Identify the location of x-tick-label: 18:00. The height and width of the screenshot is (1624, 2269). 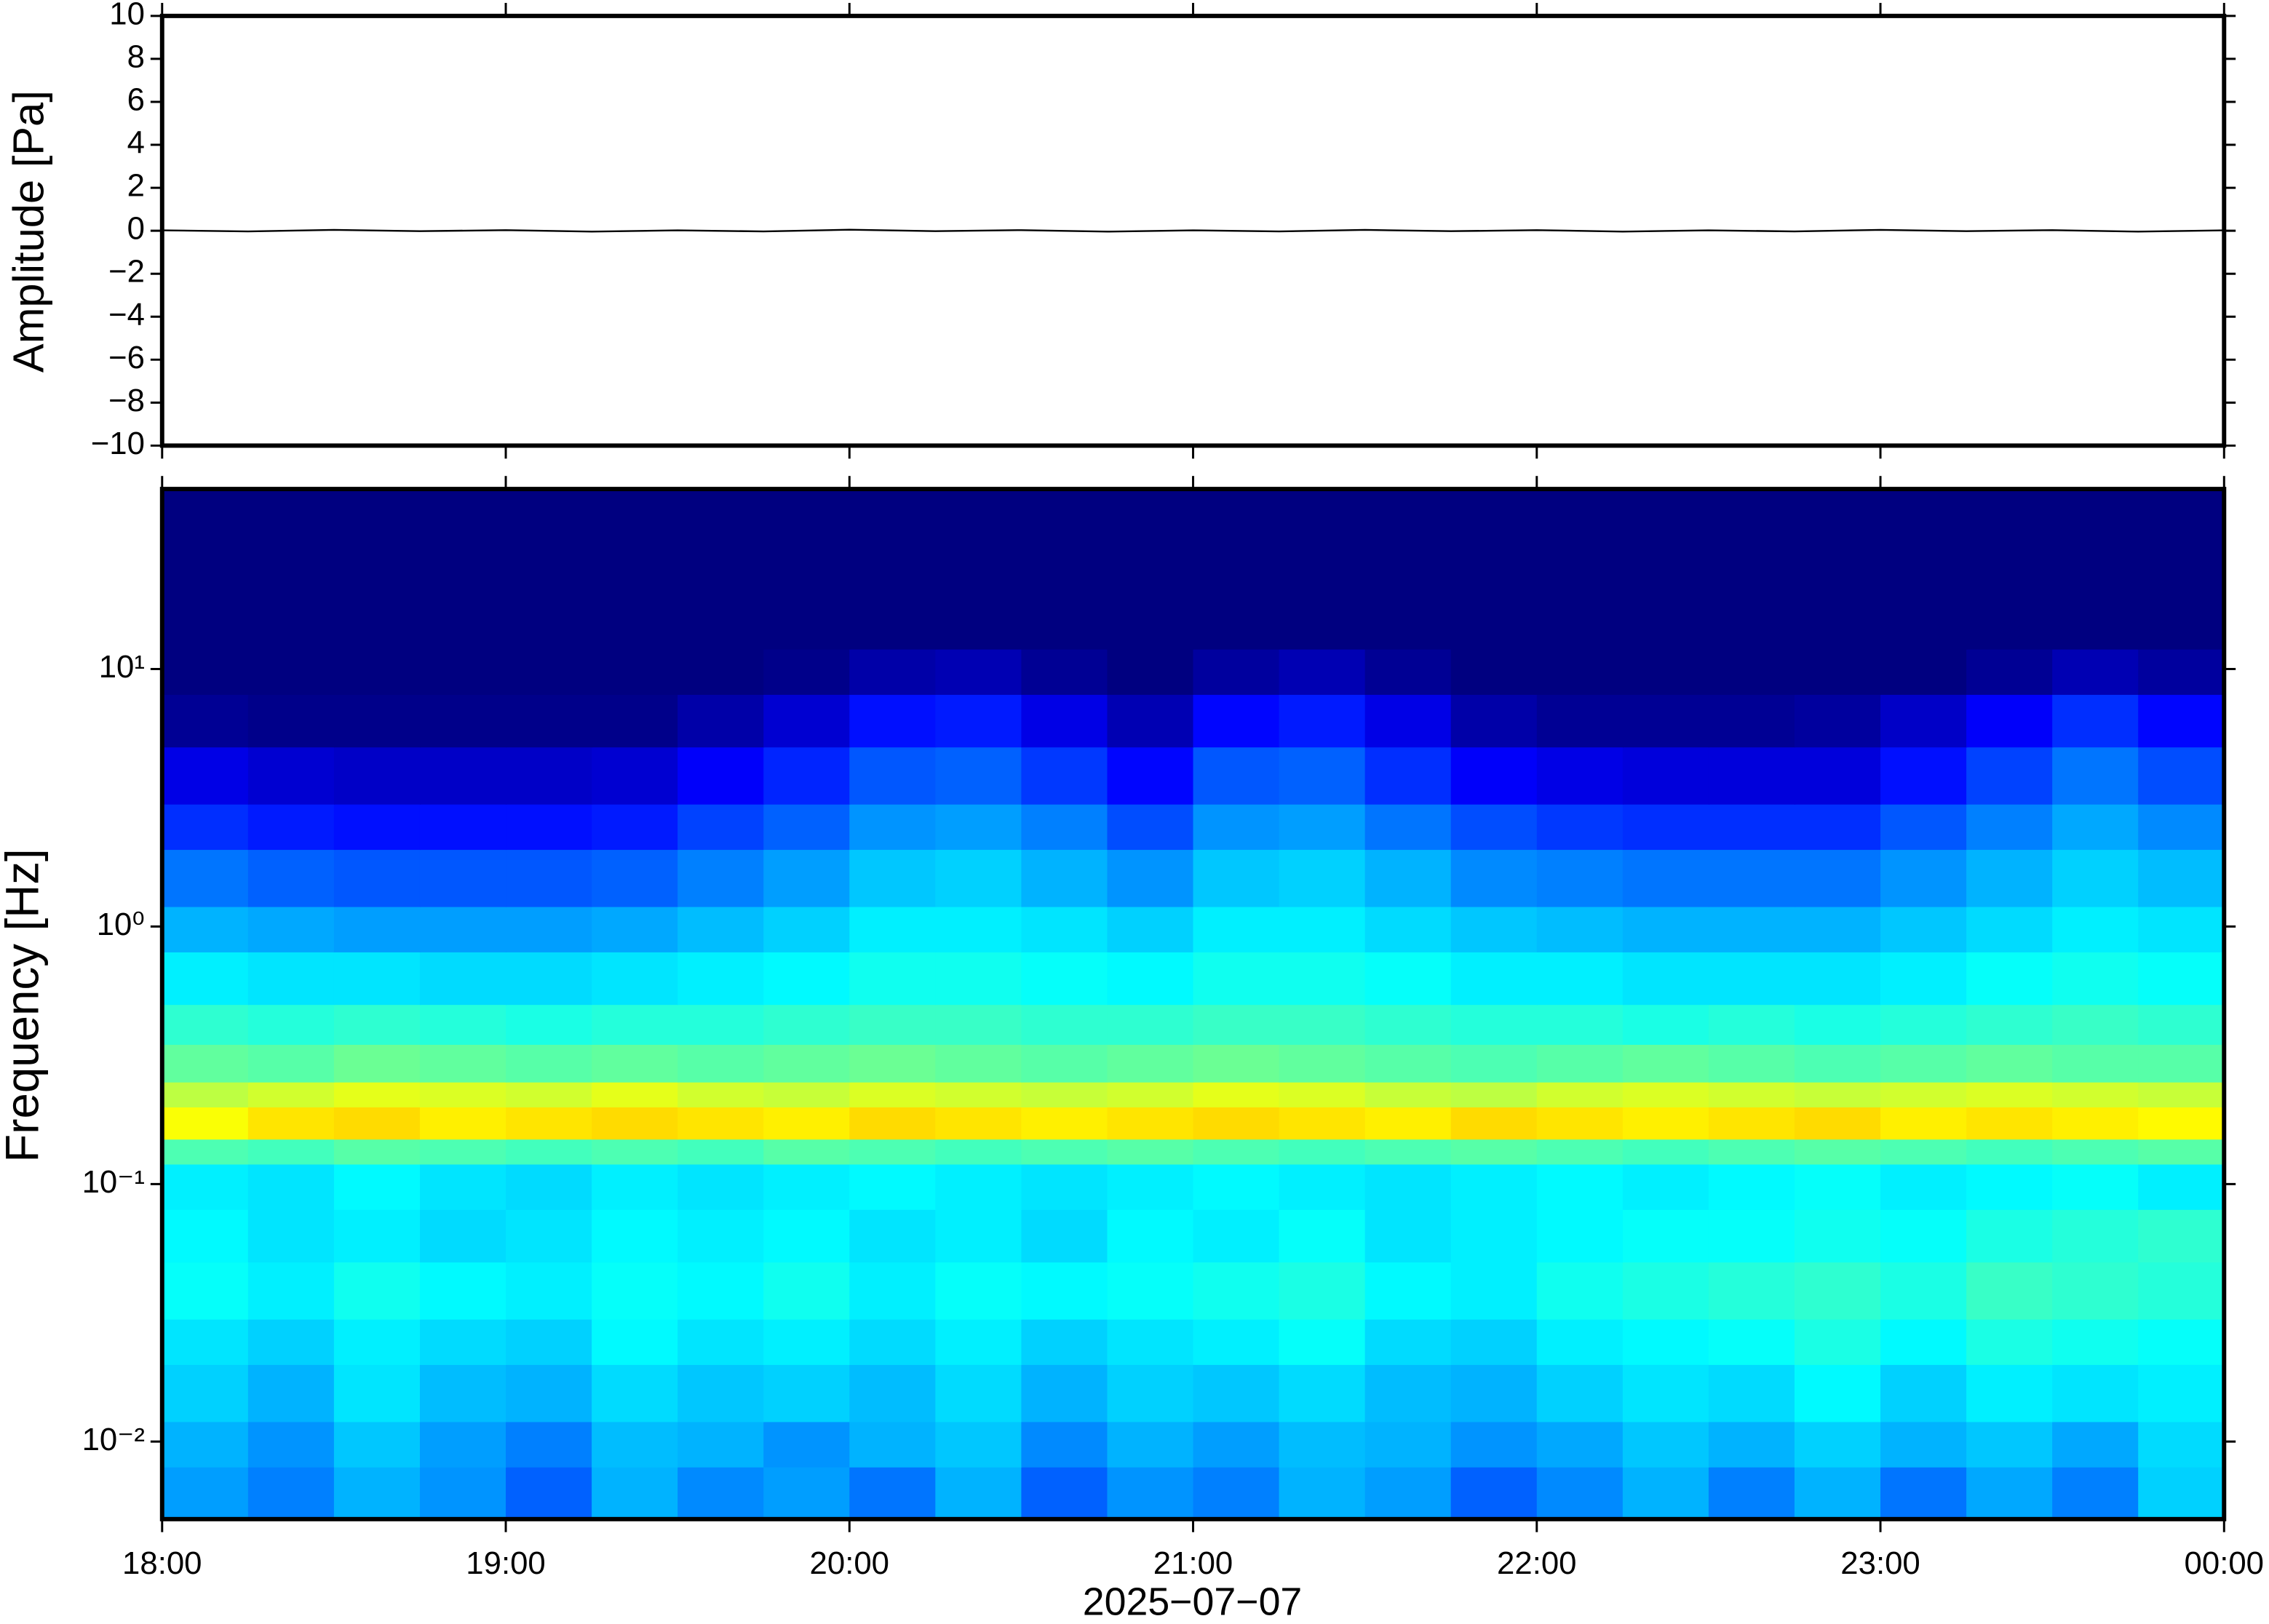
(162, 1563).